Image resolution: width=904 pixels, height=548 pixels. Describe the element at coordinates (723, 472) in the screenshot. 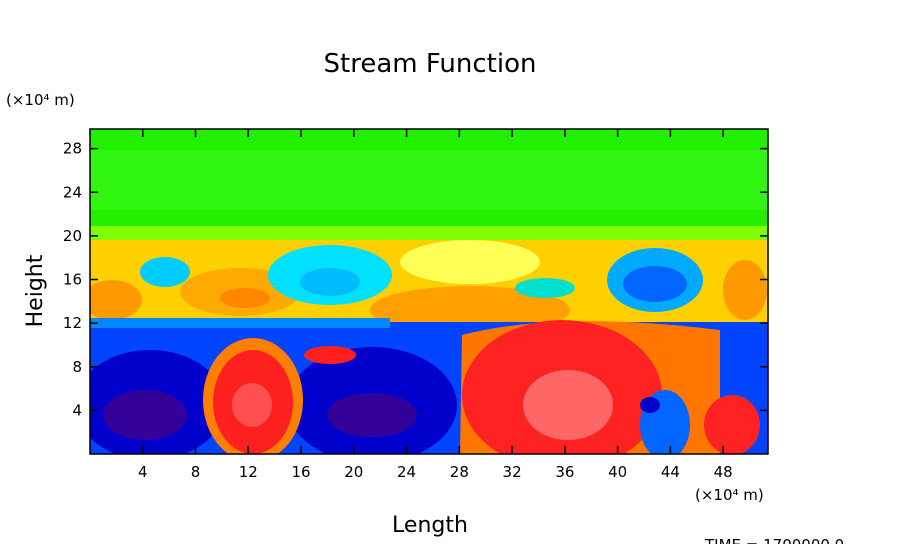

I see `x-tick-label: 48` at that location.